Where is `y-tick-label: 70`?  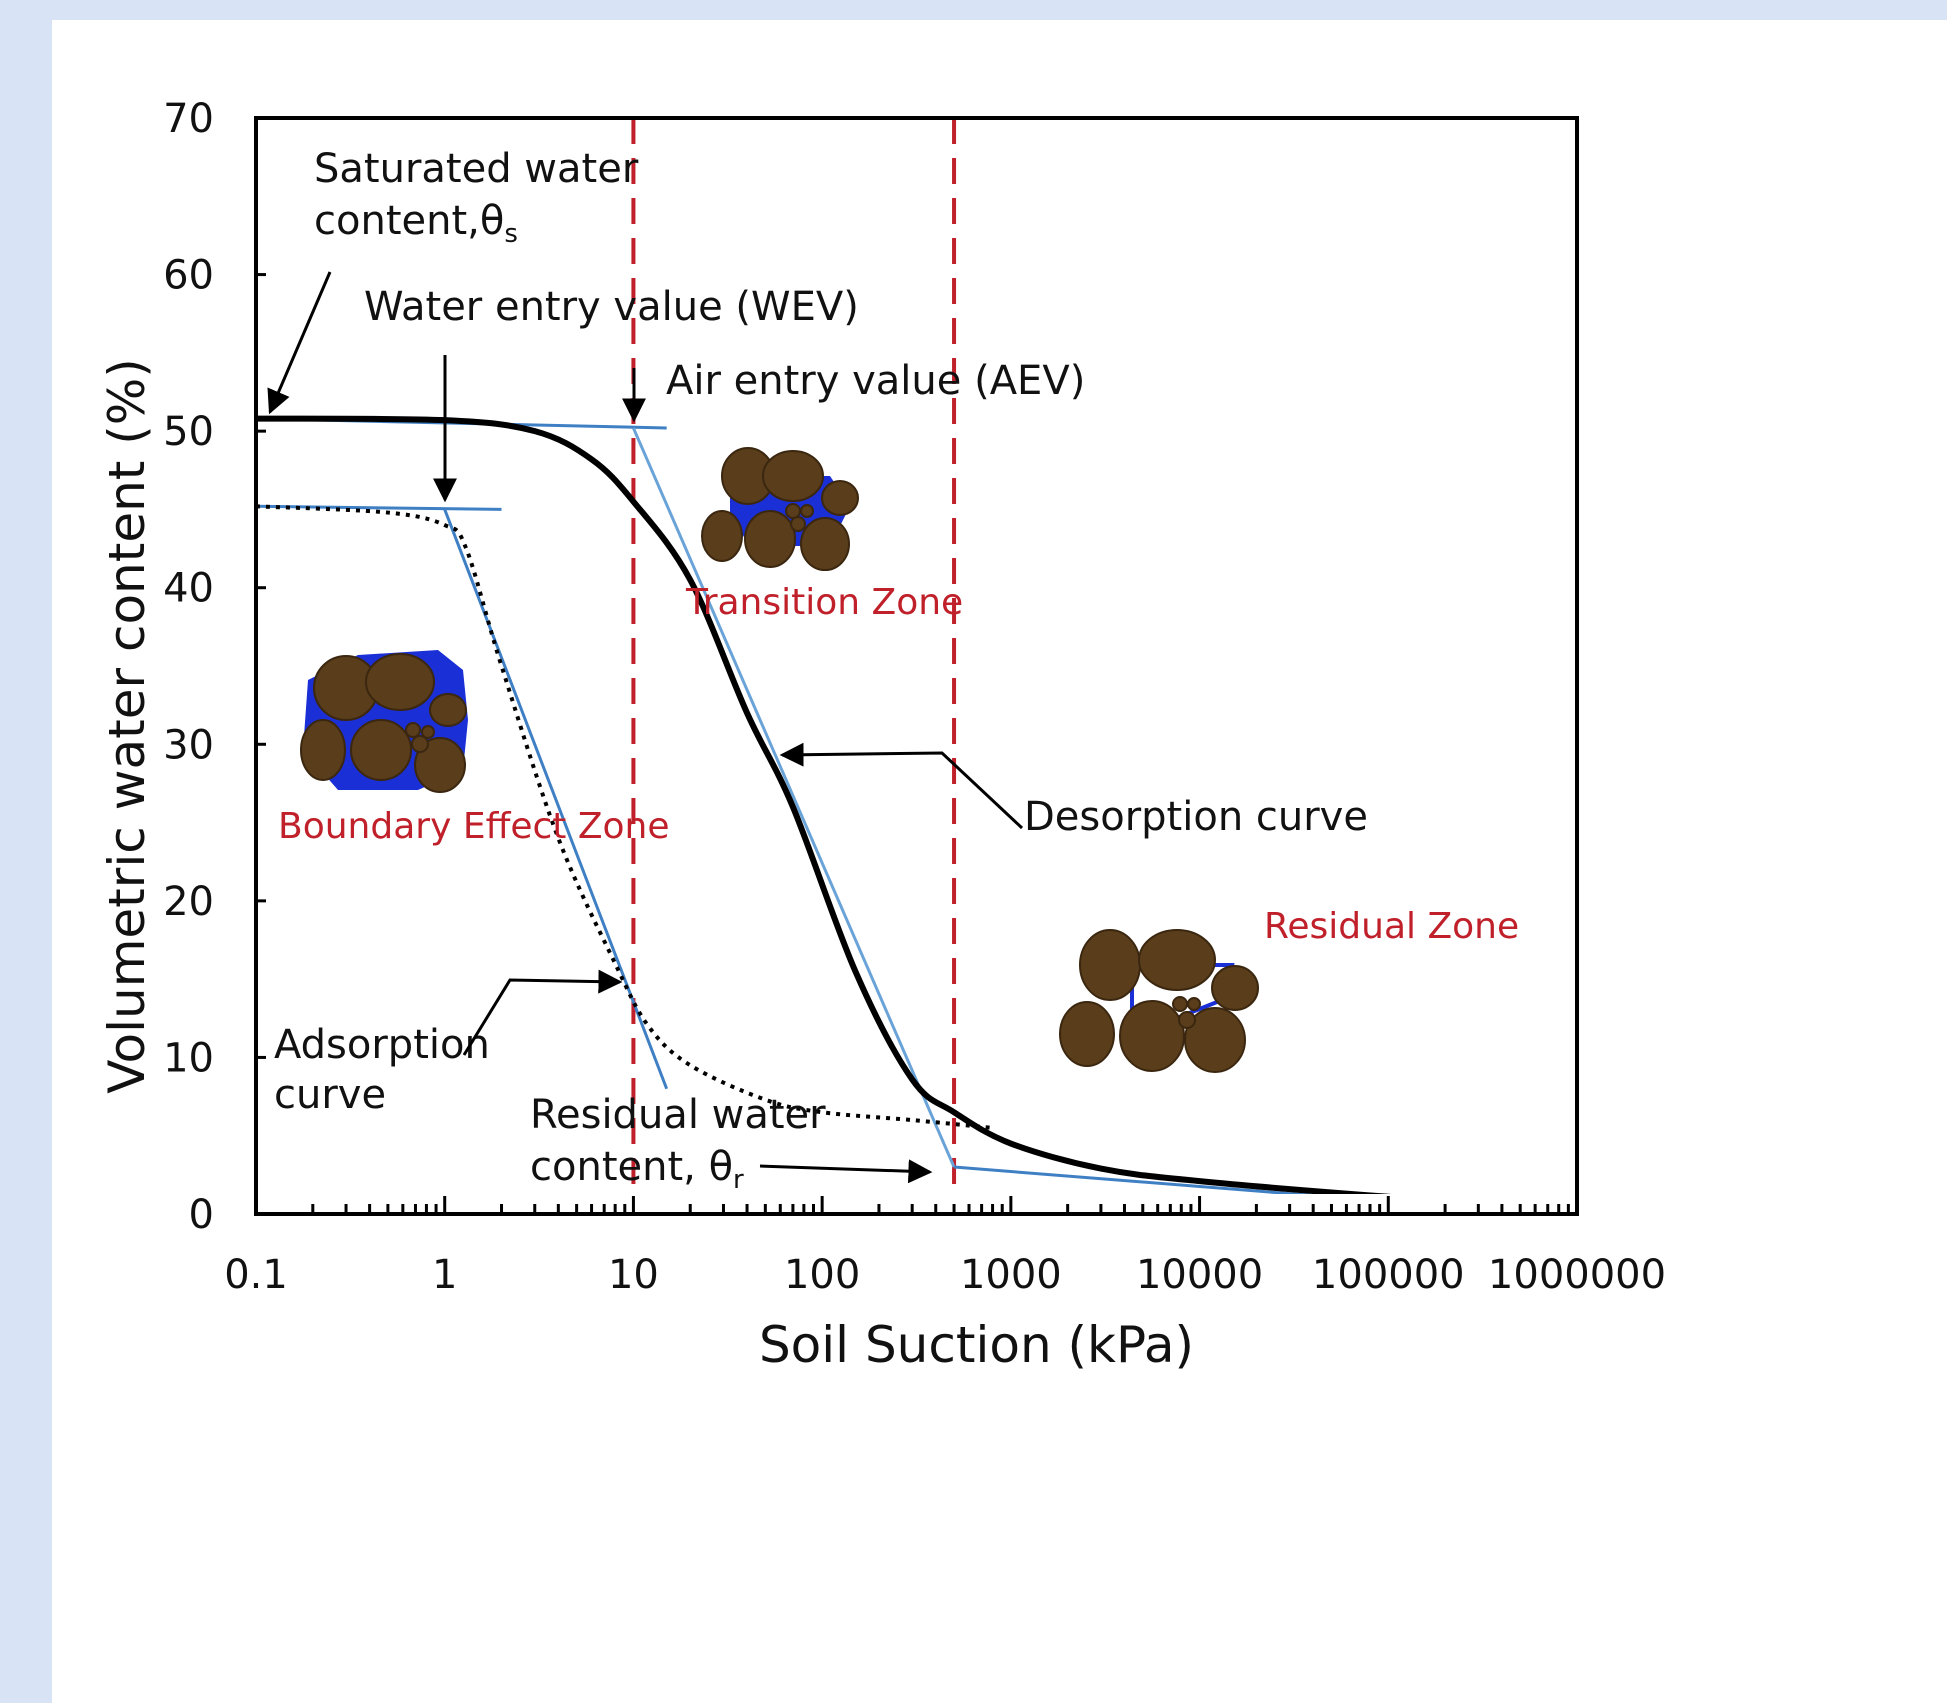
y-tick-label: 70 is located at coordinates (188, 119).